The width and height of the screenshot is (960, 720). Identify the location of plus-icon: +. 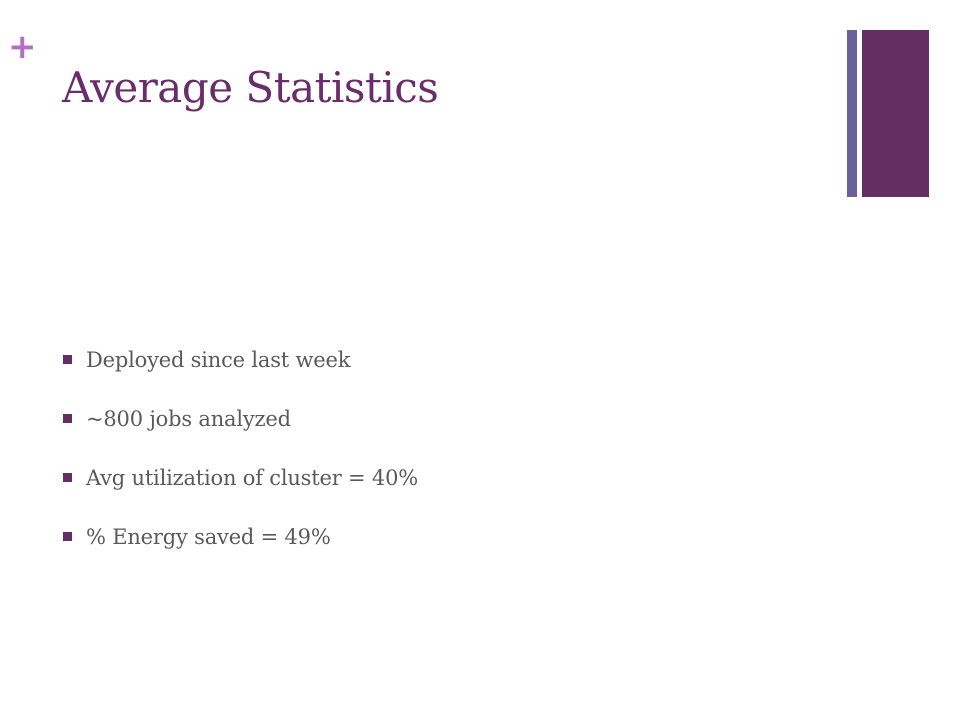
(22, 47).